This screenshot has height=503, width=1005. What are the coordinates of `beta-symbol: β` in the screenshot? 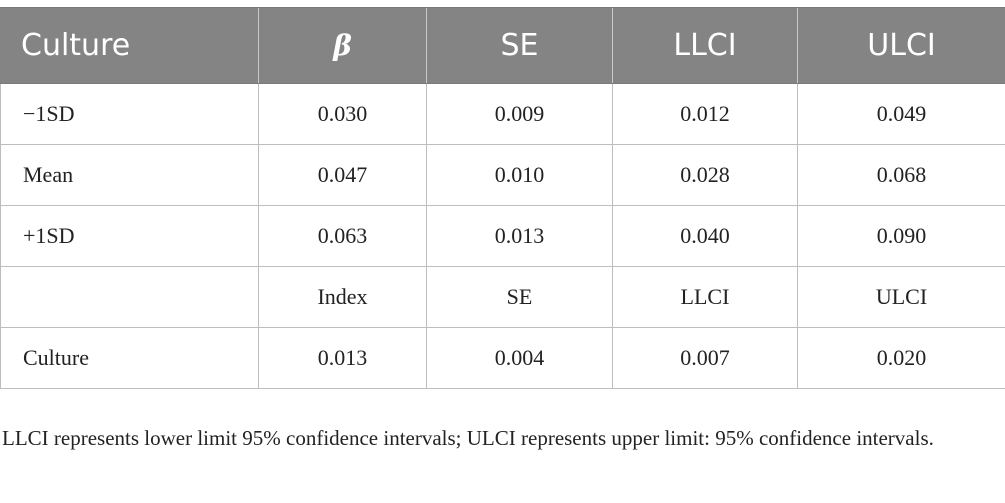 It's located at (342, 45).